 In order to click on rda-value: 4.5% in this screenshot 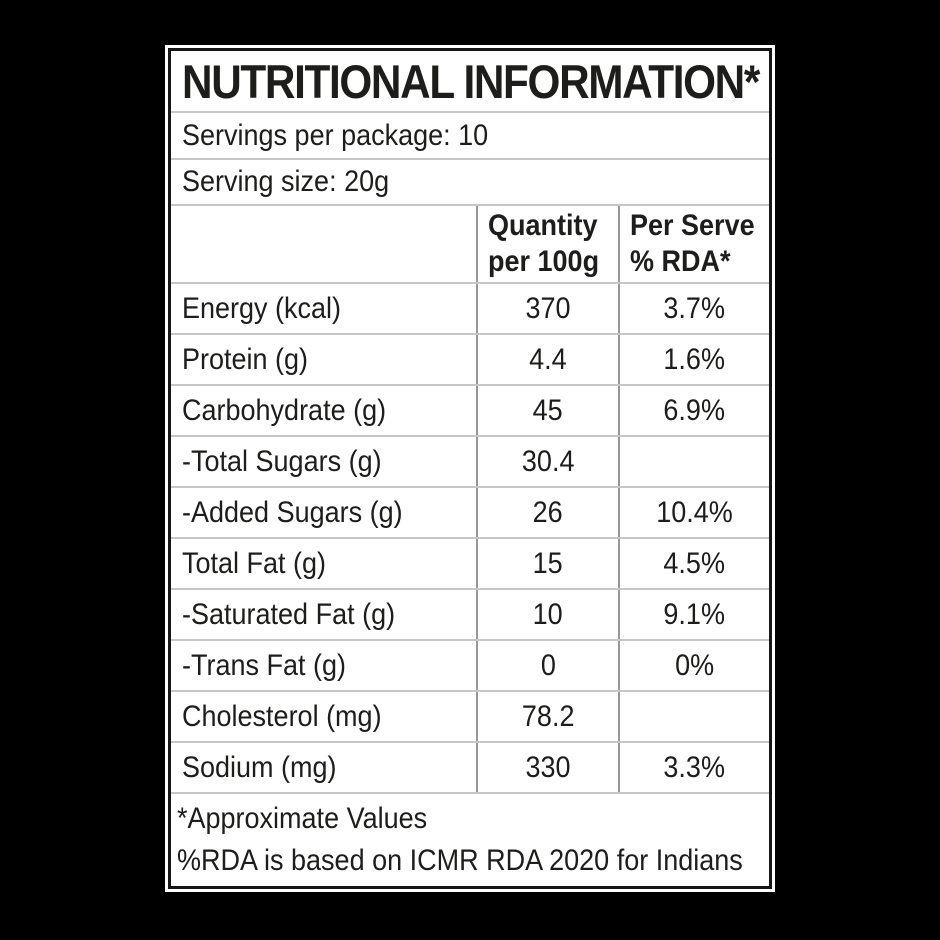, I will do `click(694, 563)`.